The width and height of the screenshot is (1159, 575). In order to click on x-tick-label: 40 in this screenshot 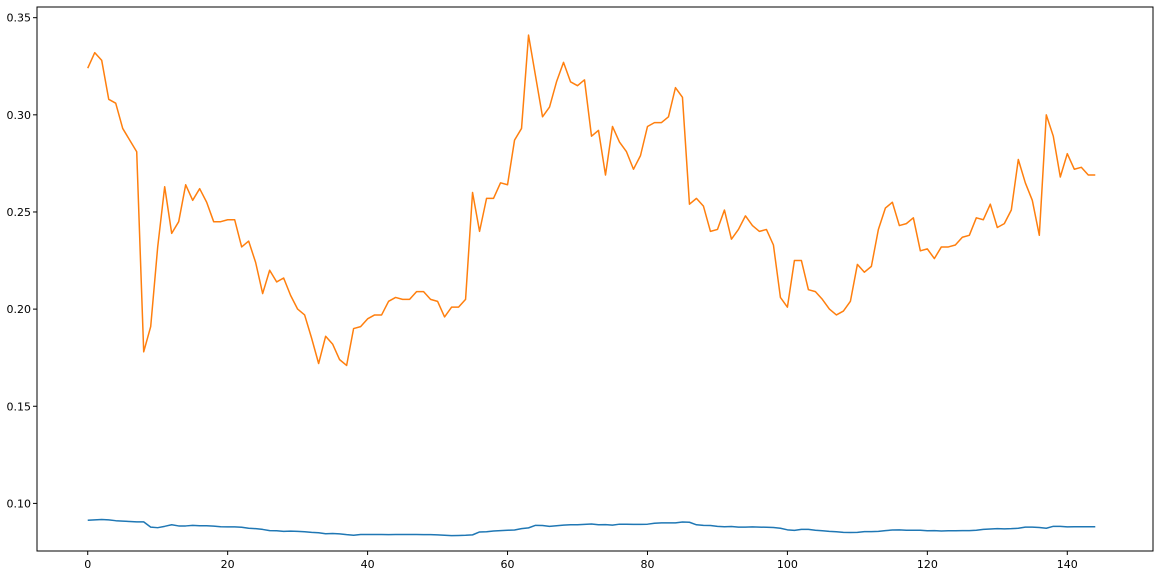, I will do `click(368, 564)`.